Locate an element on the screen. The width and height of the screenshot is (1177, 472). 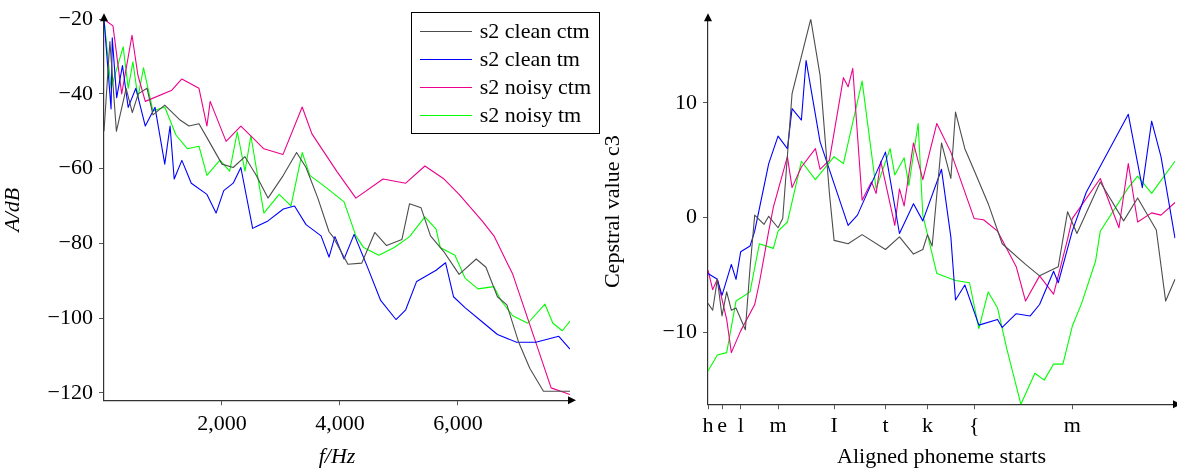
y-axis-title: Cepstral value c3 is located at coordinates (611, 212).